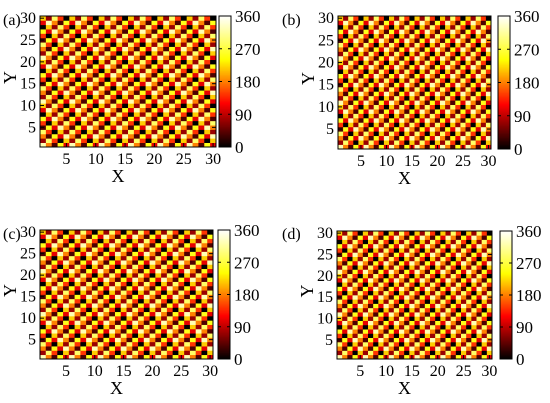  What do you see at coordinates (96, 159) in the screenshot?
I see `x-tick-label: 10` at bounding box center [96, 159].